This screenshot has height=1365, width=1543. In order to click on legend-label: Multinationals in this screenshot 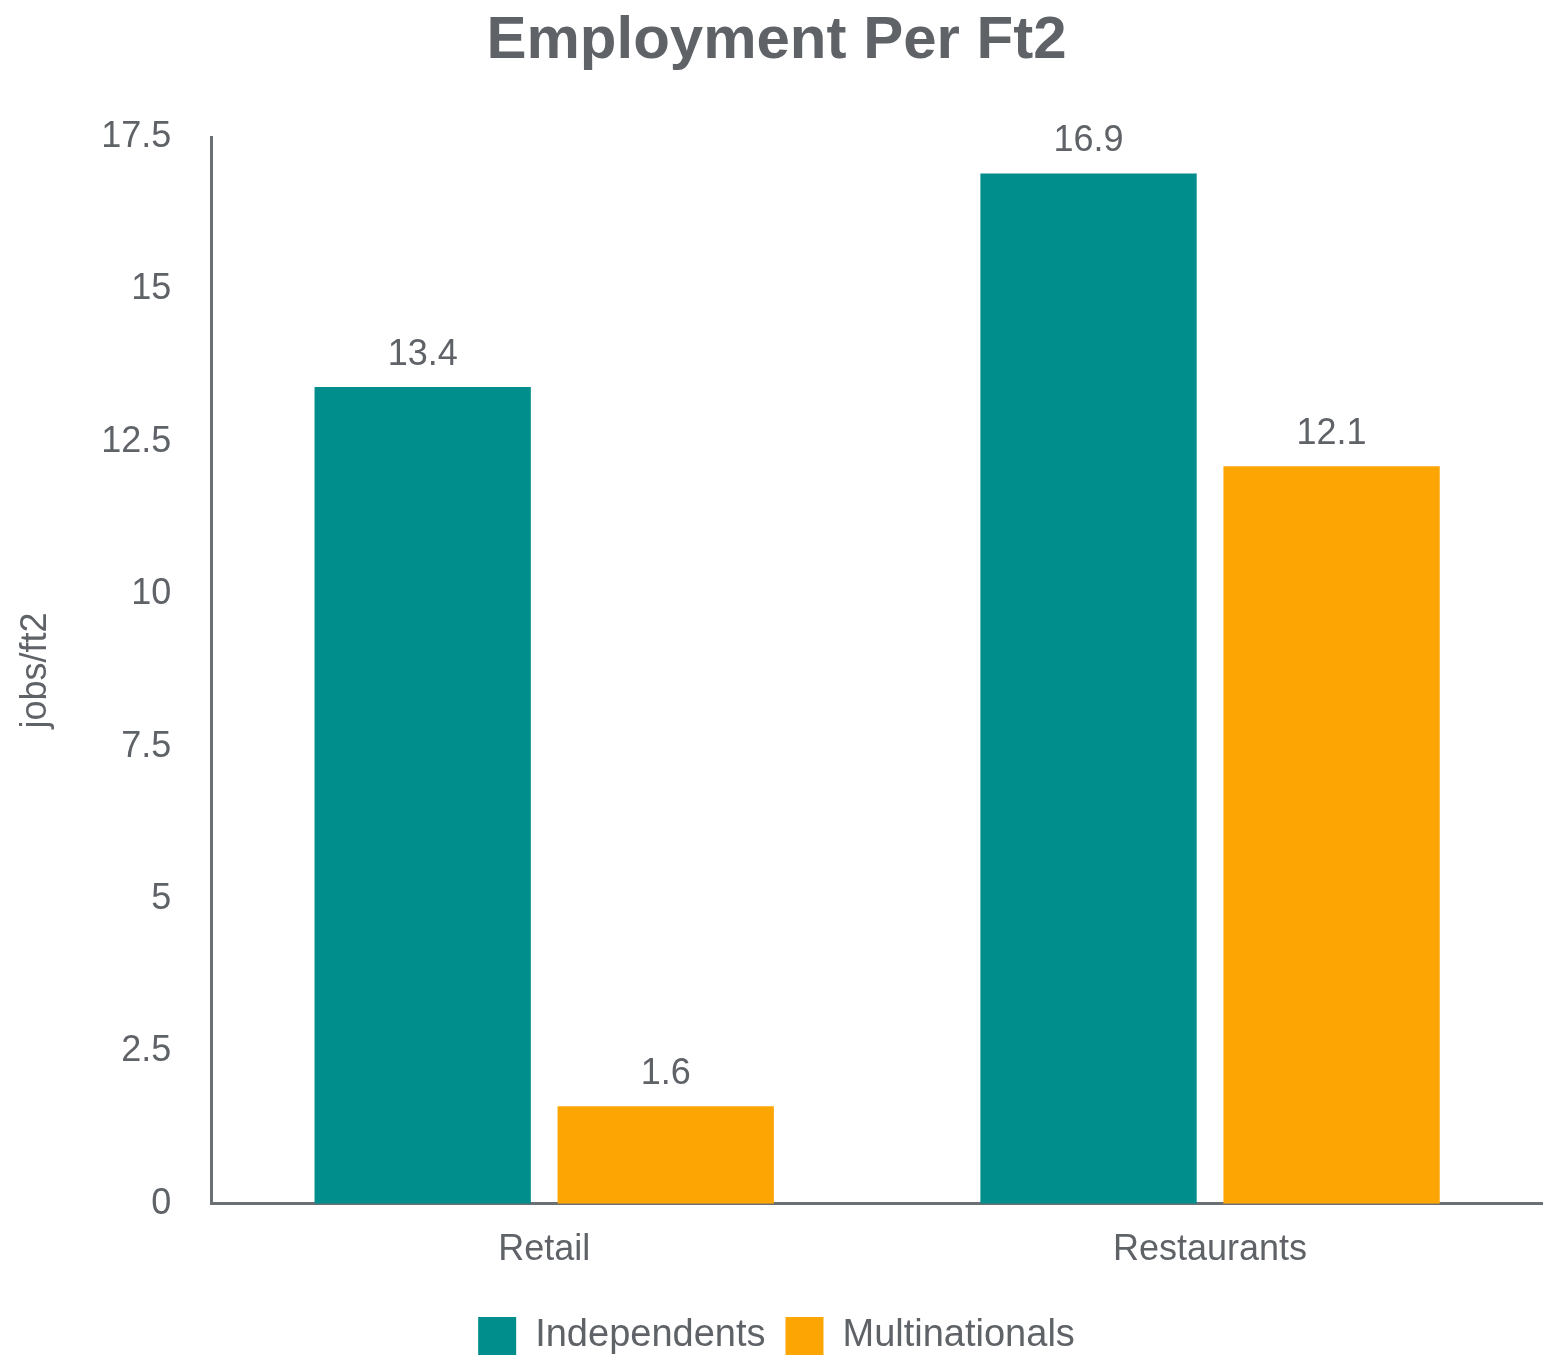, I will do `click(958, 1333)`.